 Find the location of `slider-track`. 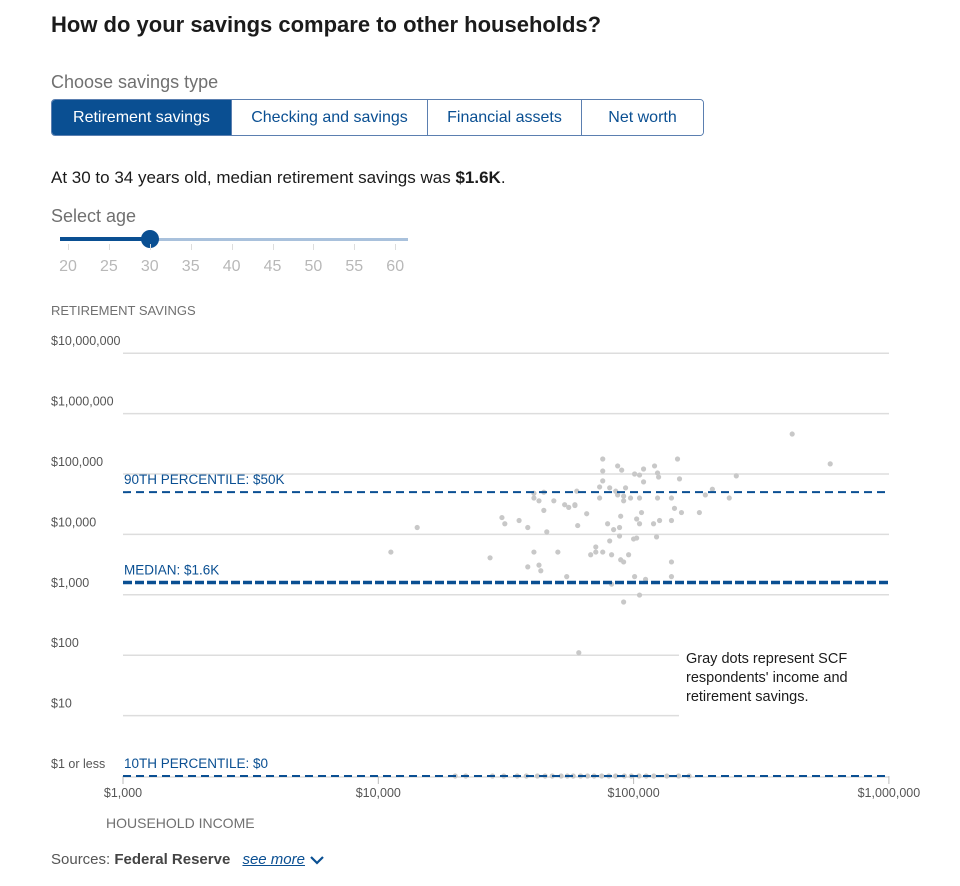

slider-track is located at coordinates (234, 239).